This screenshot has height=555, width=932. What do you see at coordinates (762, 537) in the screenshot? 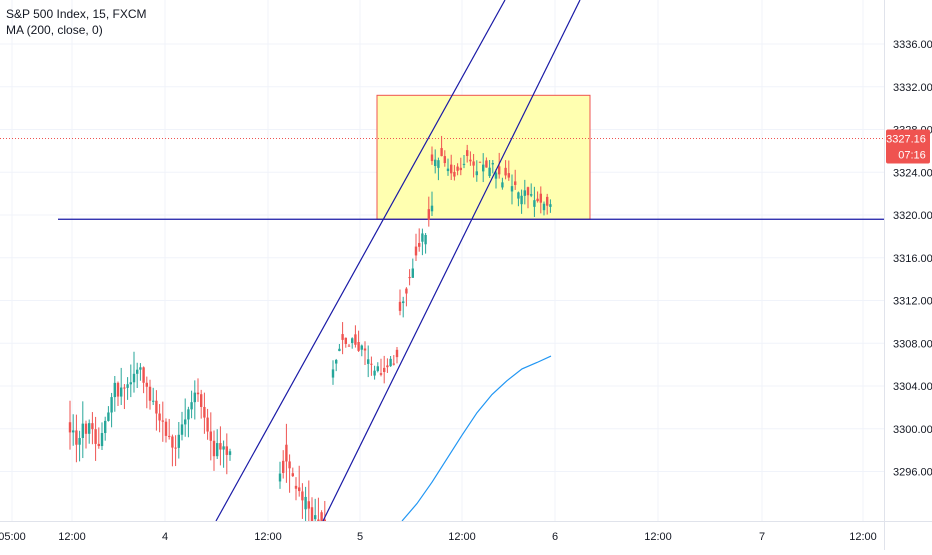
I see `time-tick-label: 7` at bounding box center [762, 537].